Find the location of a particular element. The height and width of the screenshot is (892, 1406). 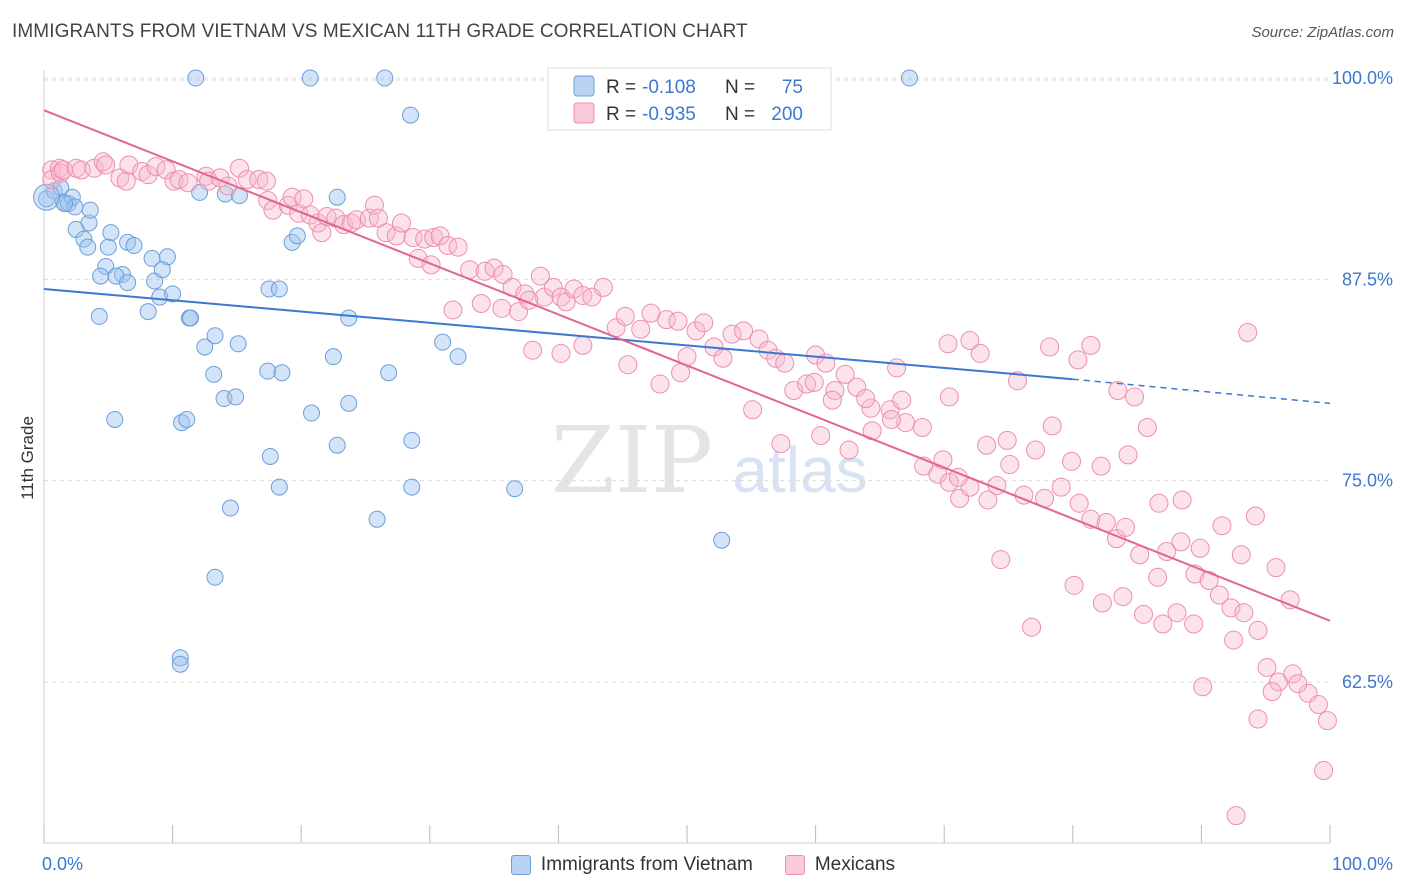

bottom-legend-mexican: Mexicans is located at coordinates (840, 865).